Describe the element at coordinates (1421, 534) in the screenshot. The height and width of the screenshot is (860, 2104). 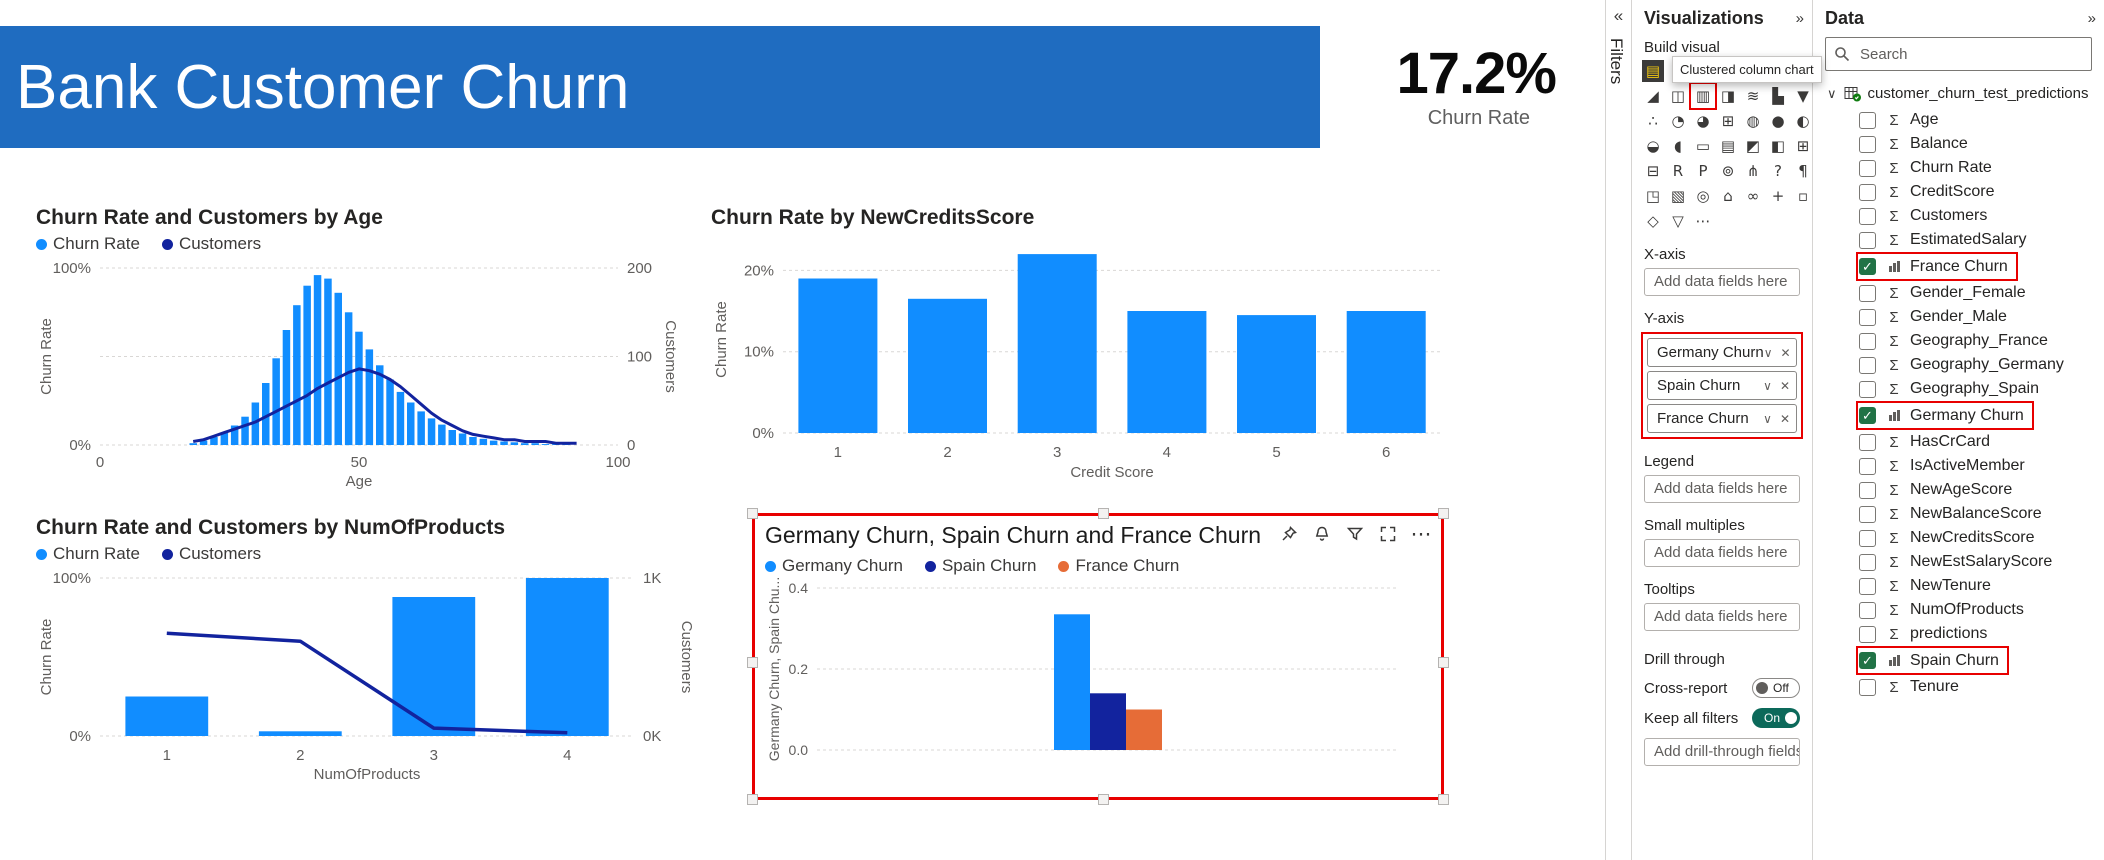
I see `more-options-icon: ⋯` at that location.